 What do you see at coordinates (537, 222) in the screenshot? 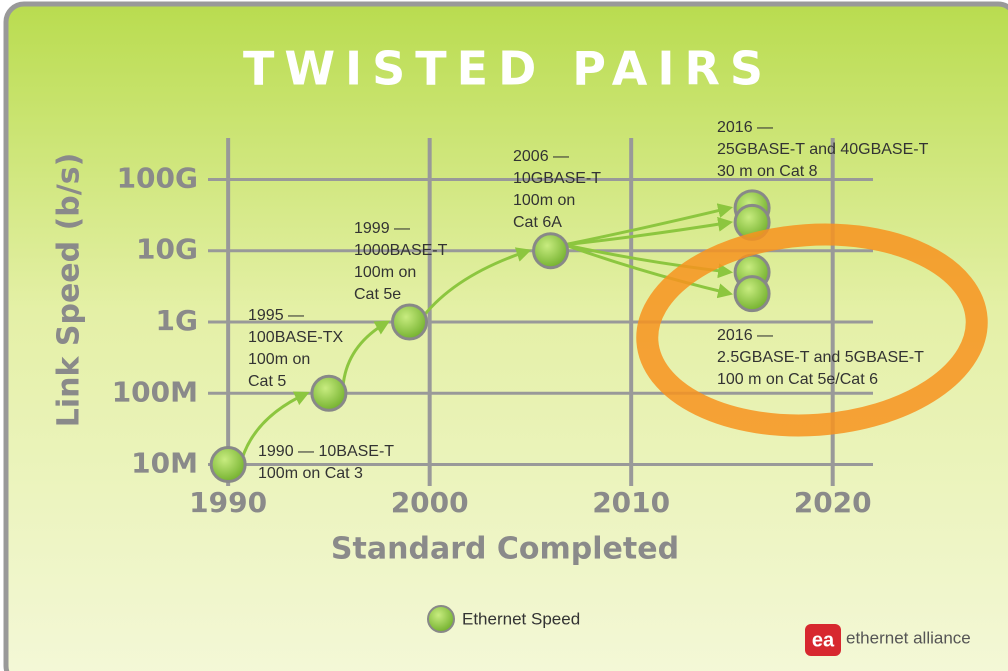
I see `annotation: Cat 6A` at bounding box center [537, 222].